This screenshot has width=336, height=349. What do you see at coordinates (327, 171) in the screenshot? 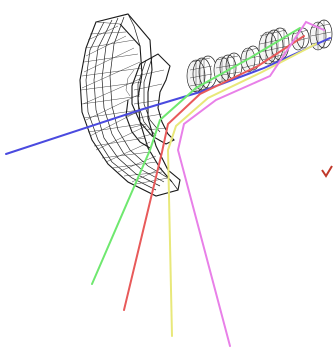
I see `fragment-mark` at bounding box center [327, 171].